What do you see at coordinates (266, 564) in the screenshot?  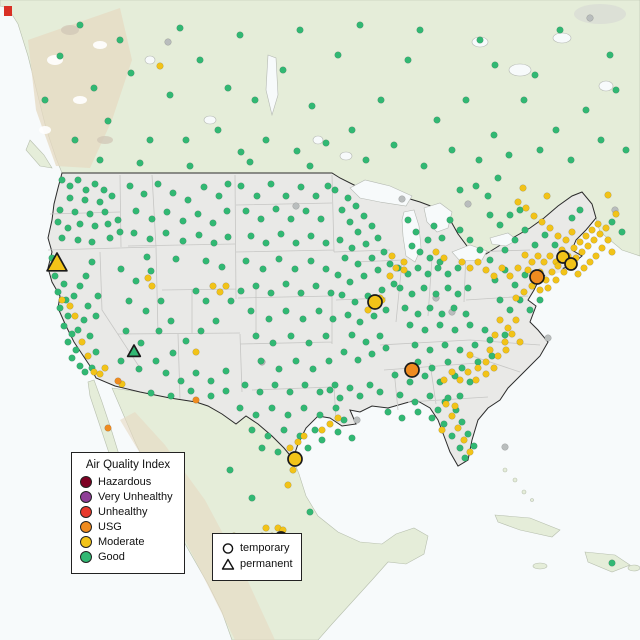 I see `legend-item-label: permanent` at bounding box center [266, 564].